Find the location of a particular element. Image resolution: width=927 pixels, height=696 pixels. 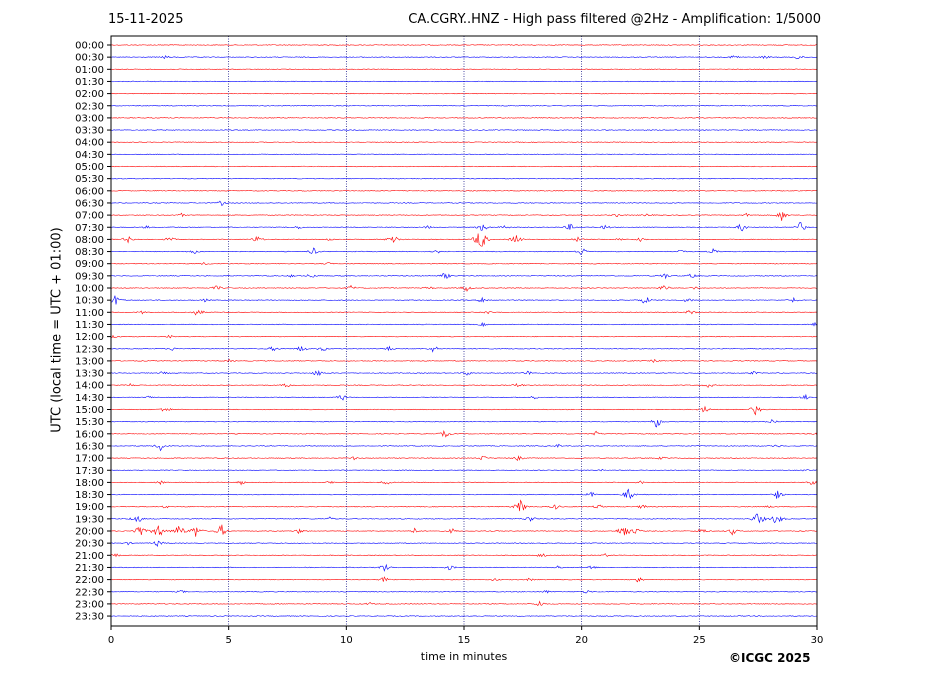

y-tick-label: 16:30 is located at coordinates (89, 446).